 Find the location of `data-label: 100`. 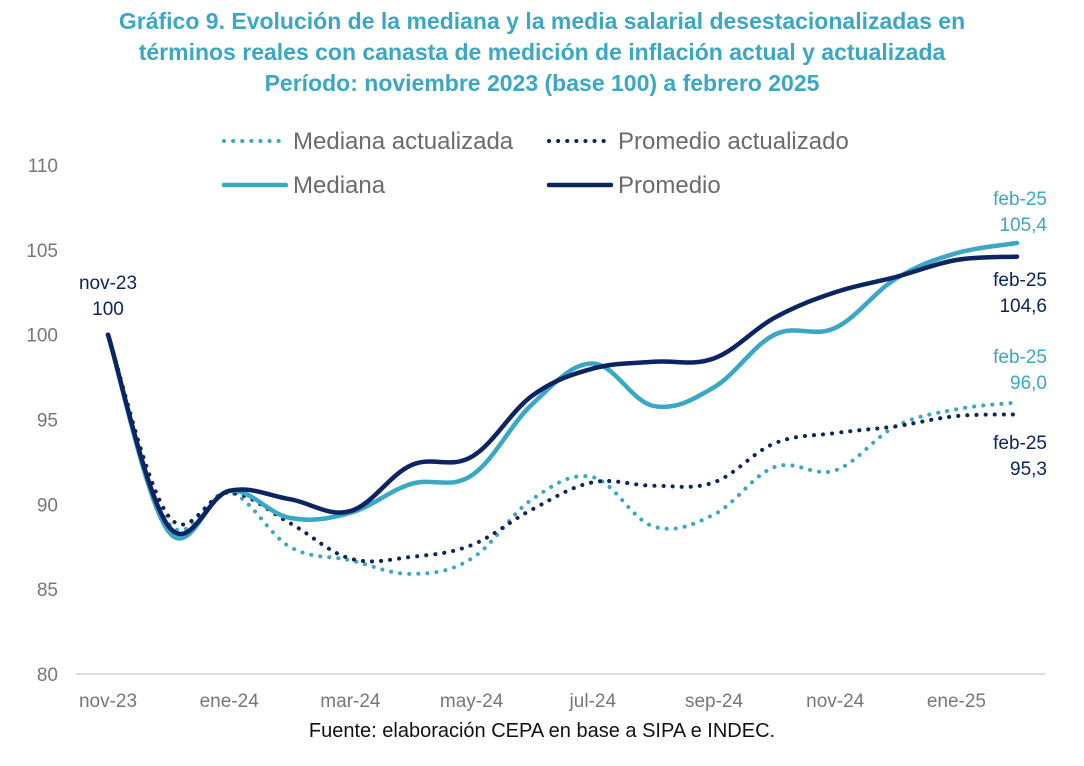

data-label: 100 is located at coordinates (108, 309).